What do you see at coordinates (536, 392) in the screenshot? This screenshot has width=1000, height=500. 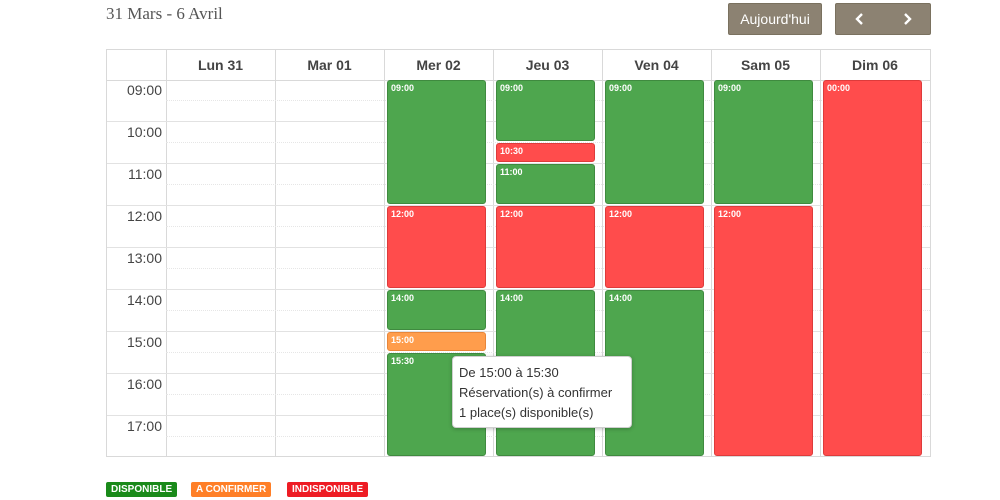 I see `tooltip-status: Réservation(s) à confirmer` at bounding box center [536, 392].